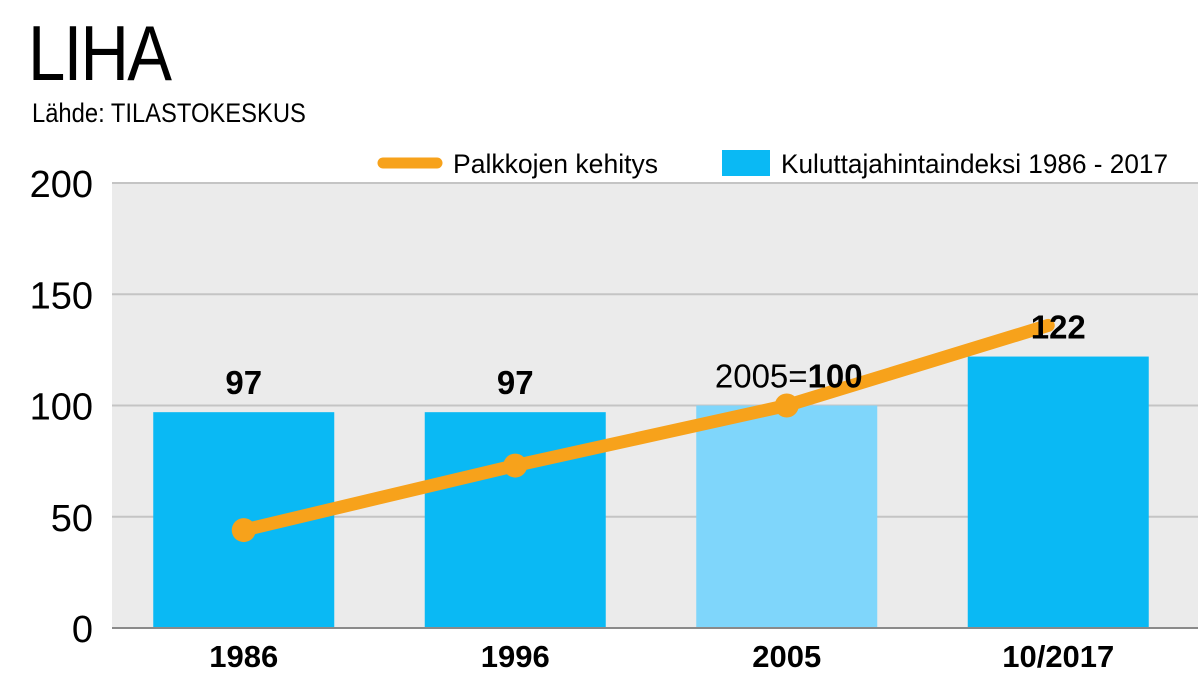 The image size is (1198, 674). Describe the element at coordinates (100, 53) in the screenshot. I see `chart-title: LIHA` at that location.